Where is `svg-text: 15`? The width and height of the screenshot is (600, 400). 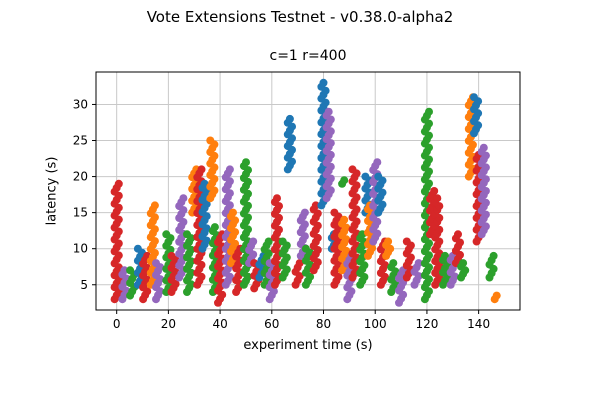
svg-text: 15 is located at coordinates (80, 213).